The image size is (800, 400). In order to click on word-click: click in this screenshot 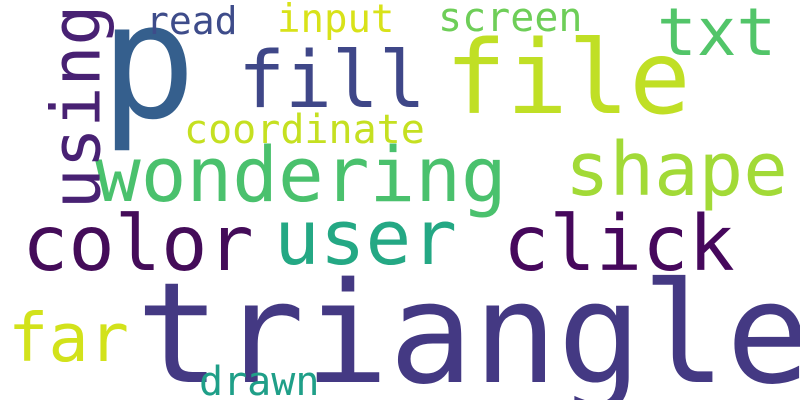, I will do `click(619, 244)`.